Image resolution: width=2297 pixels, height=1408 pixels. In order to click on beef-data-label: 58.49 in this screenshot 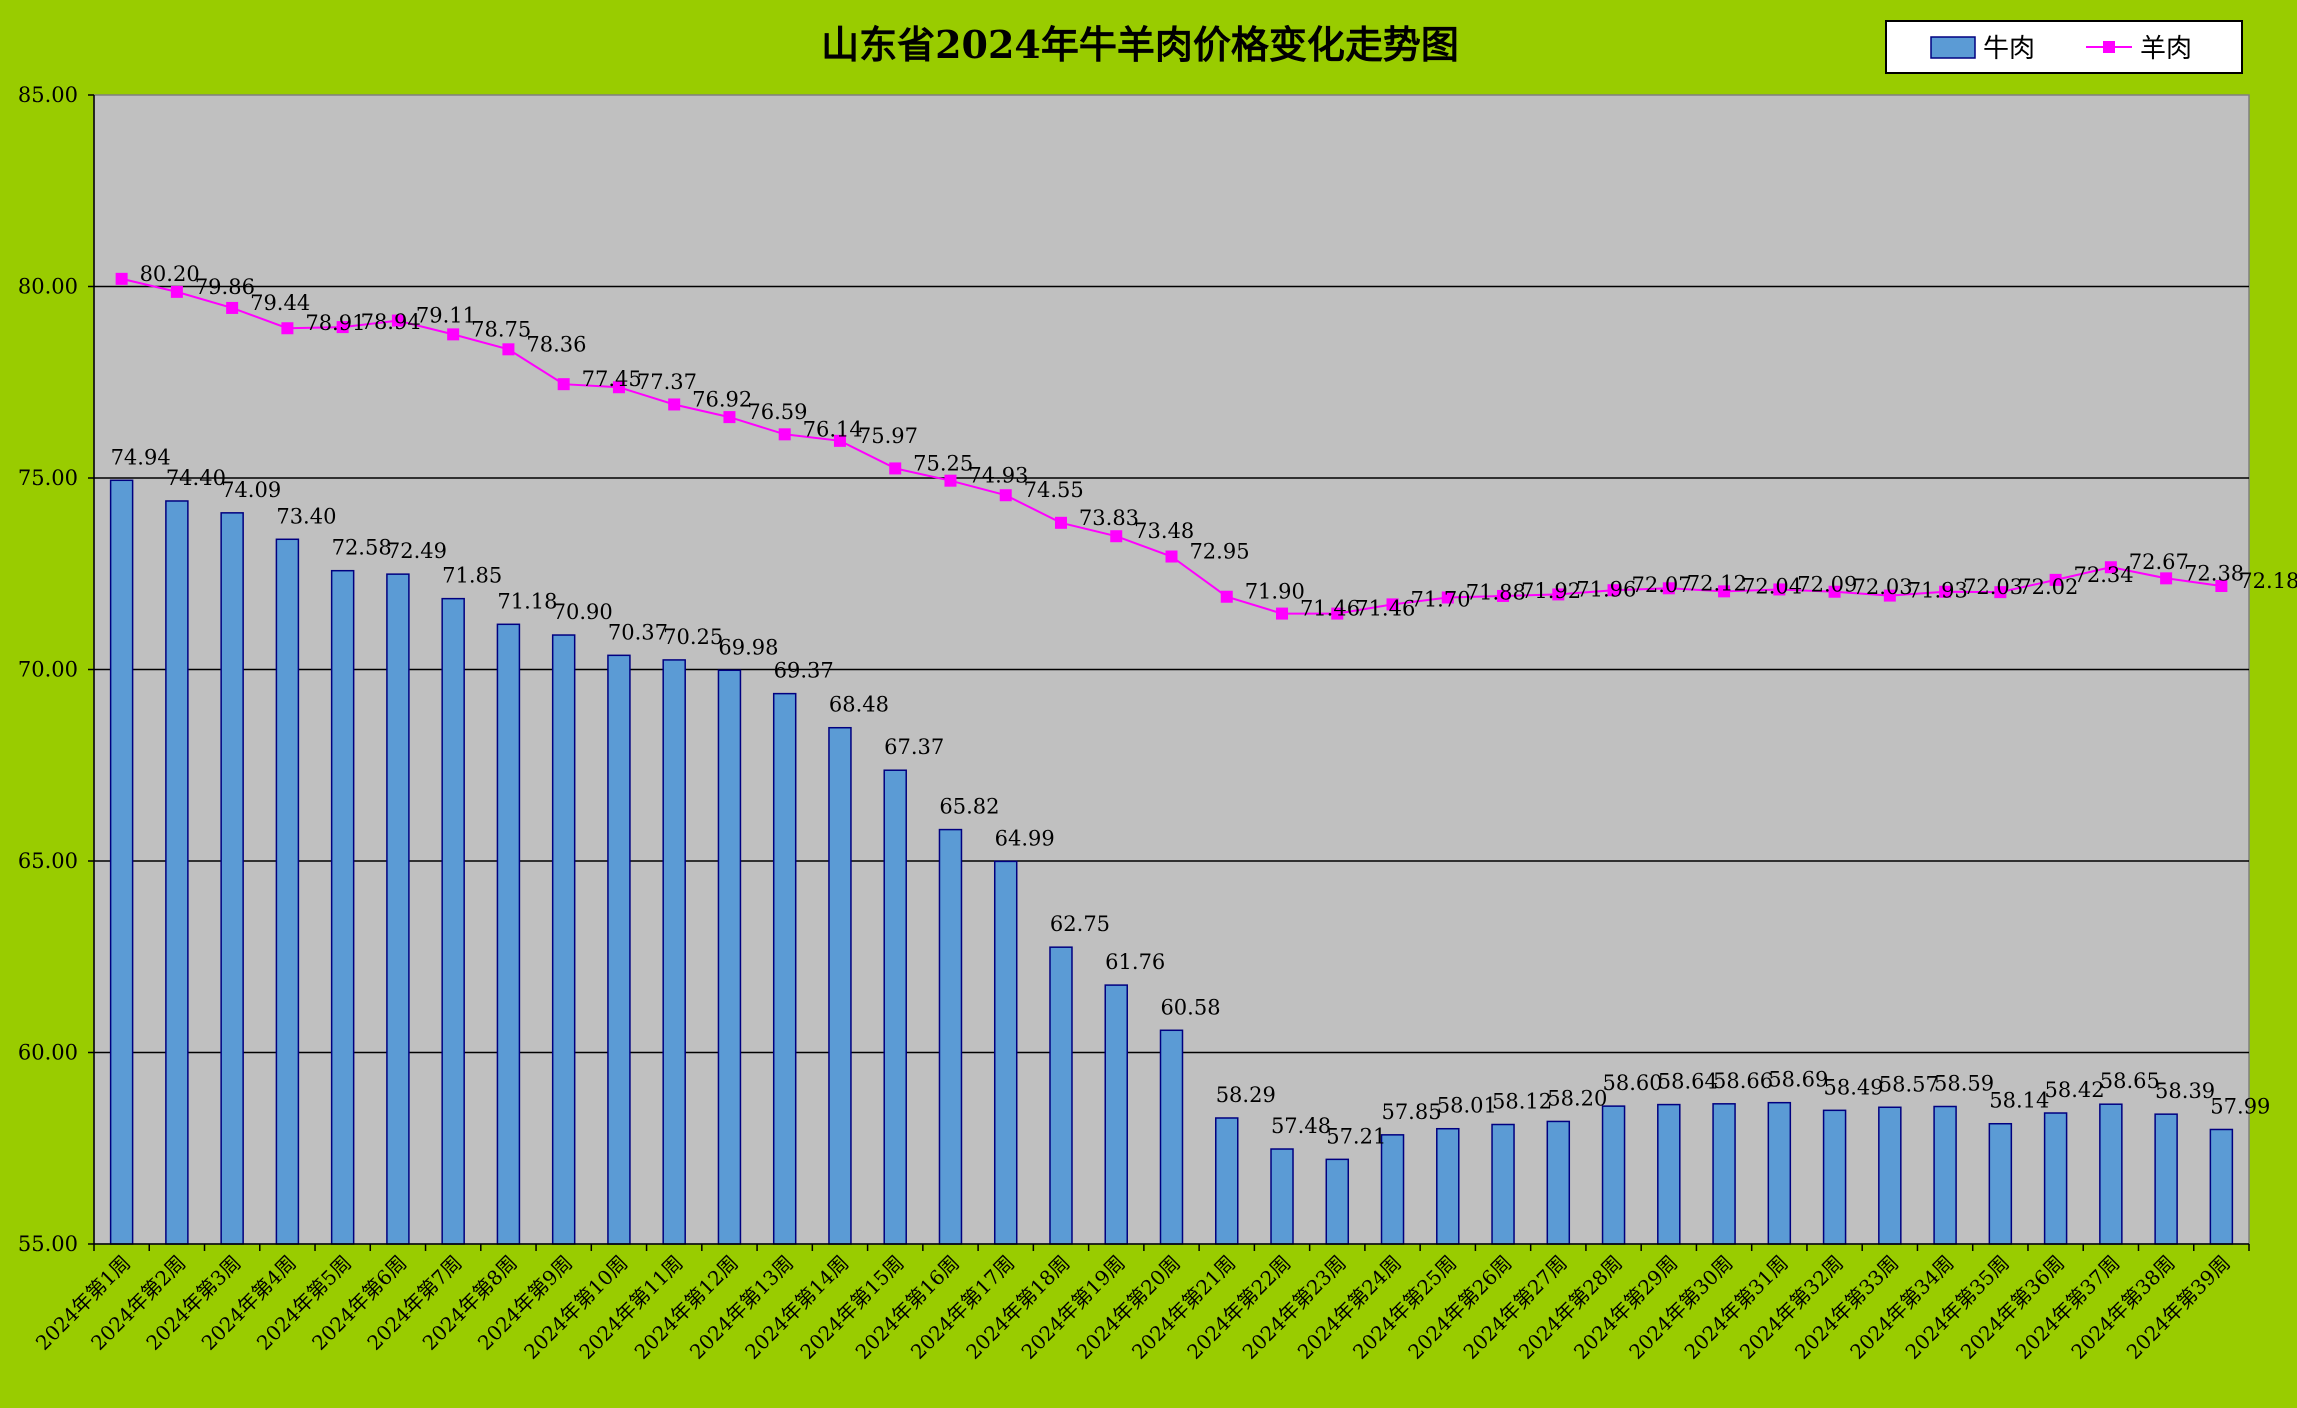, I will do `click(1854, 1087)`.